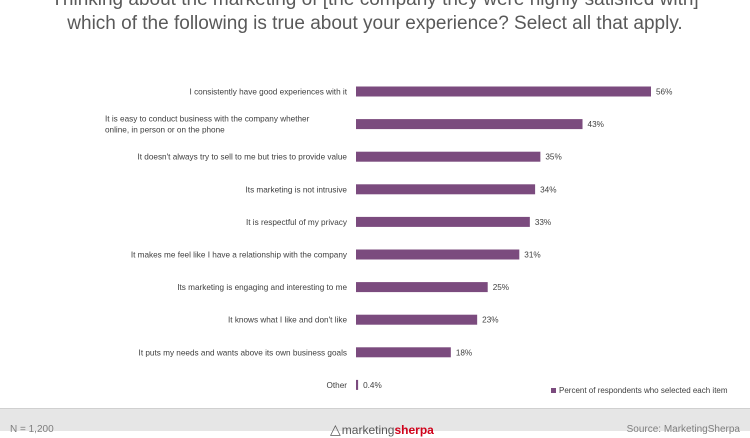  Describe the element at coordinates (553, 157) in the screenshot. I see `value-label: 35%` at that location.